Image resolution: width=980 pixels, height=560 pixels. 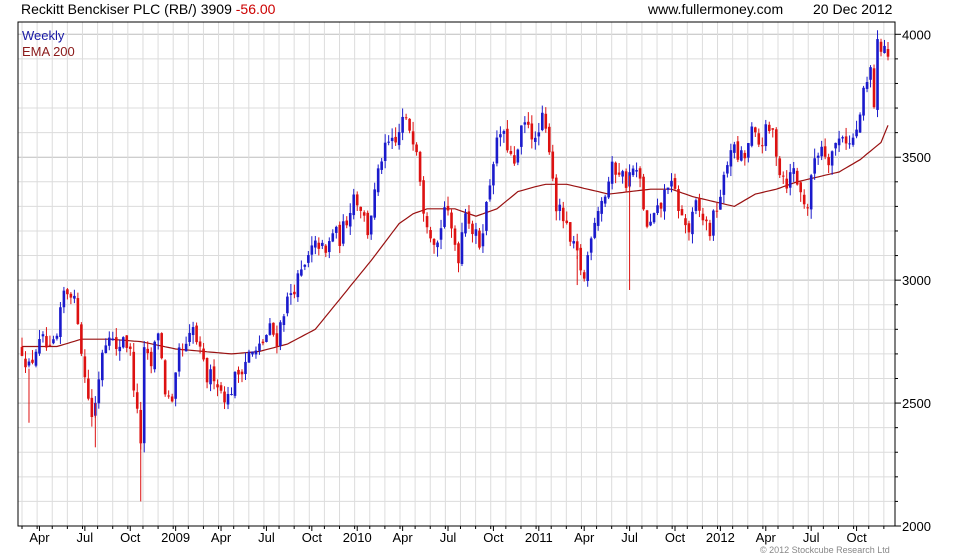 I want to click on y-tick-label: 3000, so click(x=916, y=280).